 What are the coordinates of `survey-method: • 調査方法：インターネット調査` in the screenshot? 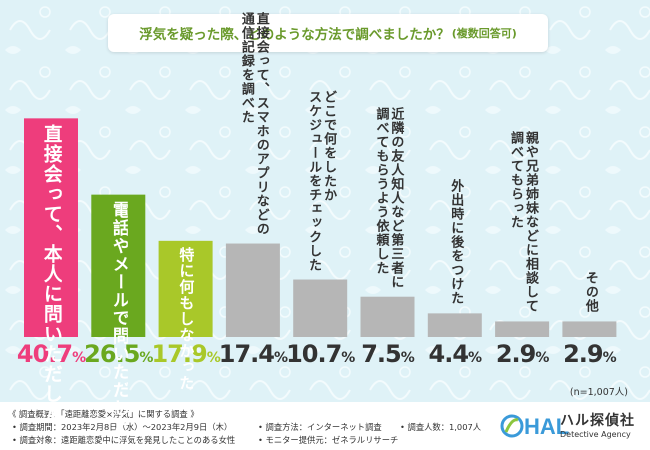 It's located at (320, 427).